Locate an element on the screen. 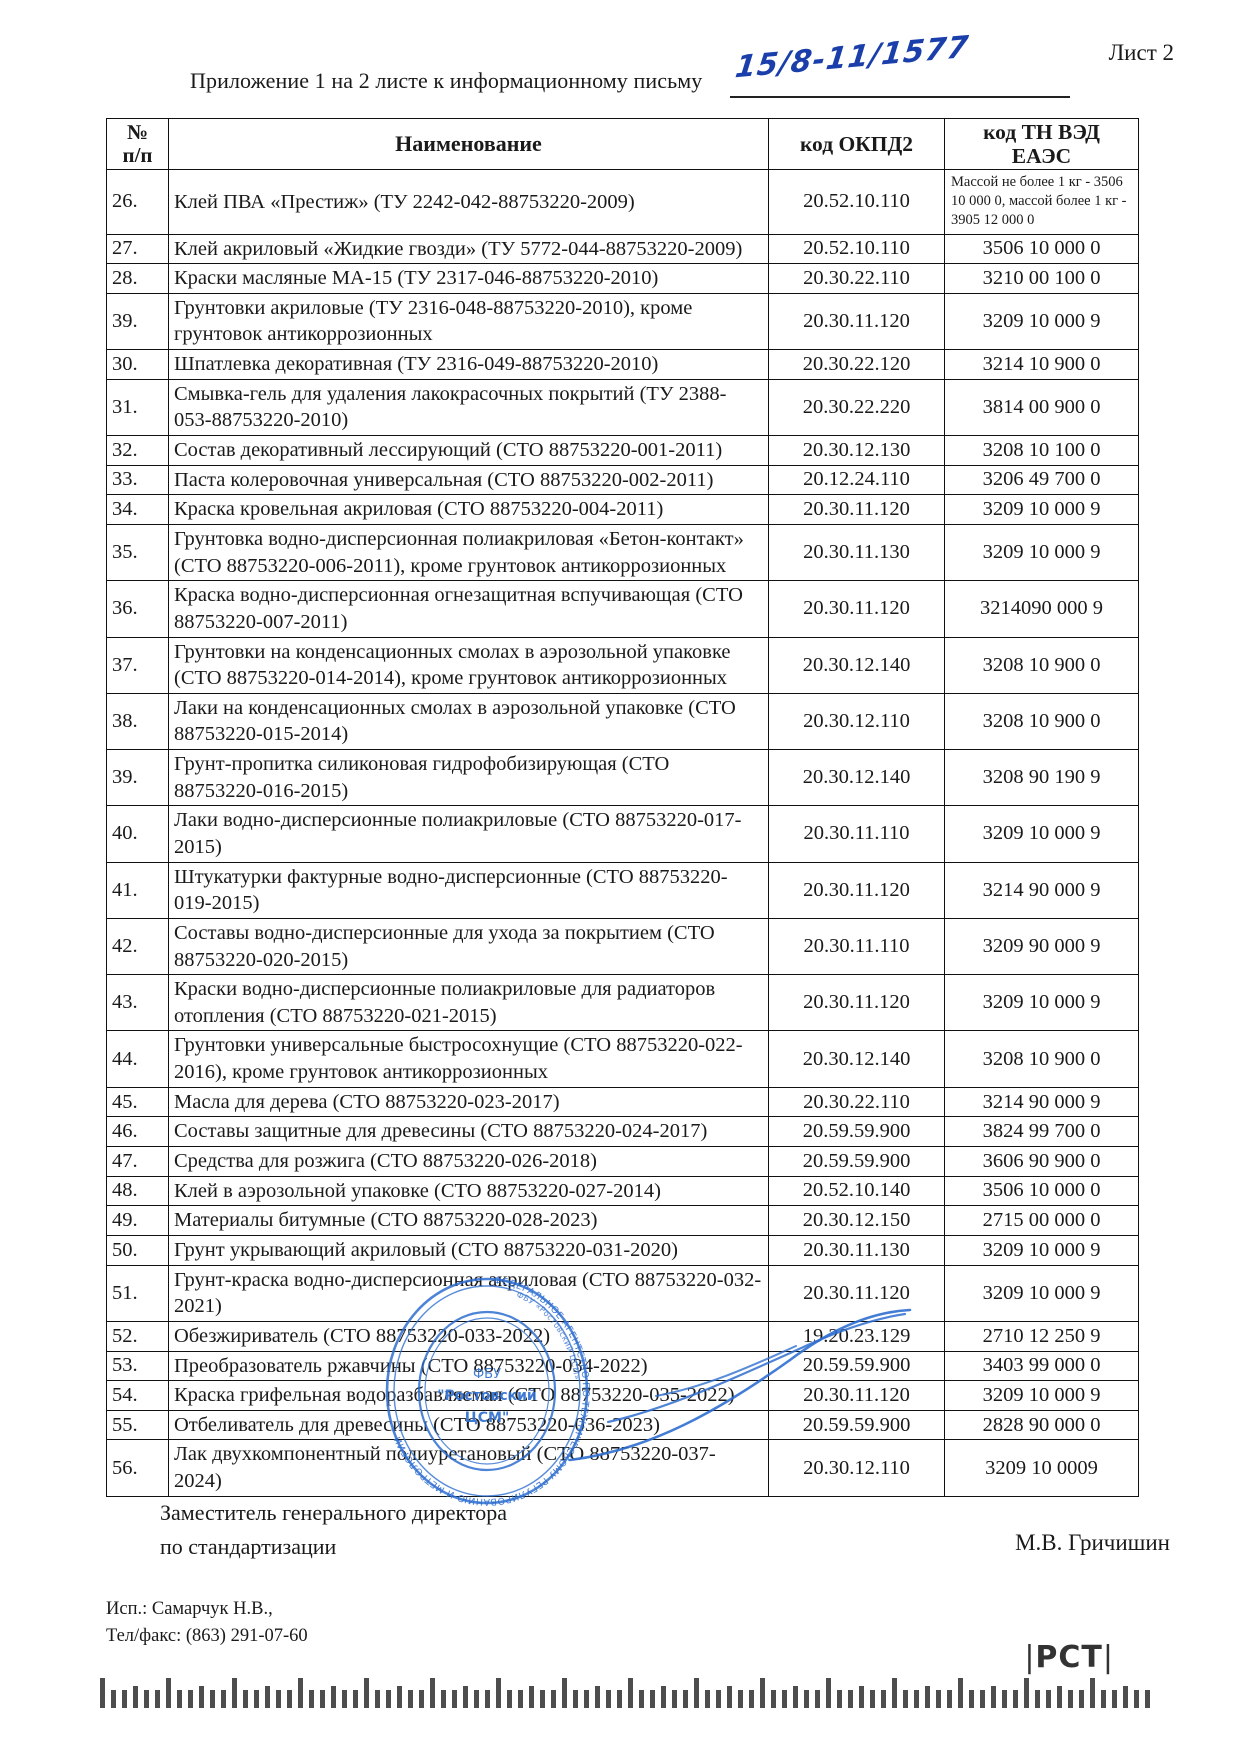 The height and width of the screenshot is (1754, 1242). row-number: 44. is located at coordinates (137, 1059).